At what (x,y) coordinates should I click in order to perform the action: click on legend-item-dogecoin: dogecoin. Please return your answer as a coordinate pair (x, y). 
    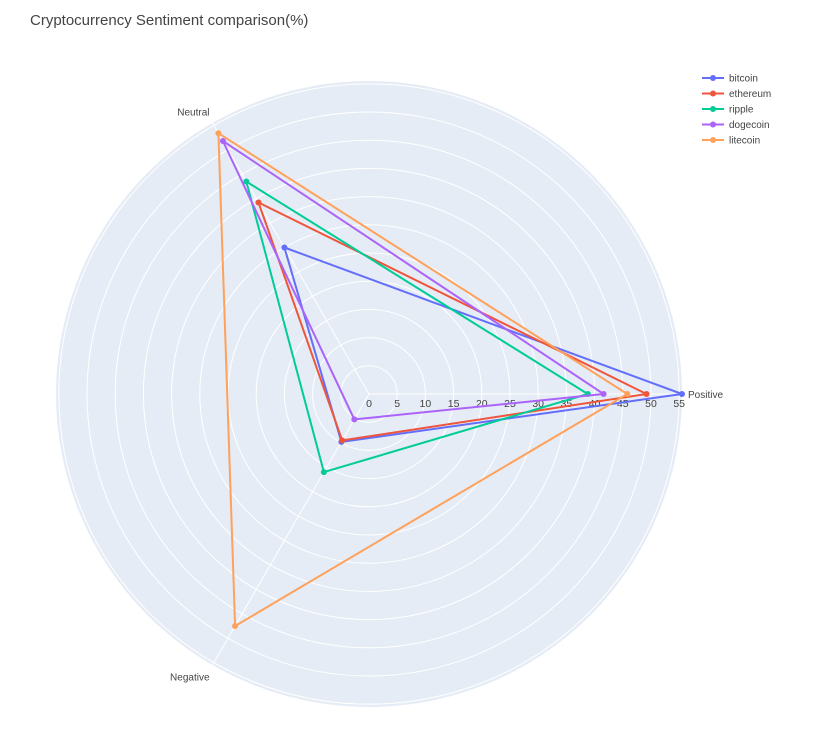
    Looking at the image, I should click on (736, 125).